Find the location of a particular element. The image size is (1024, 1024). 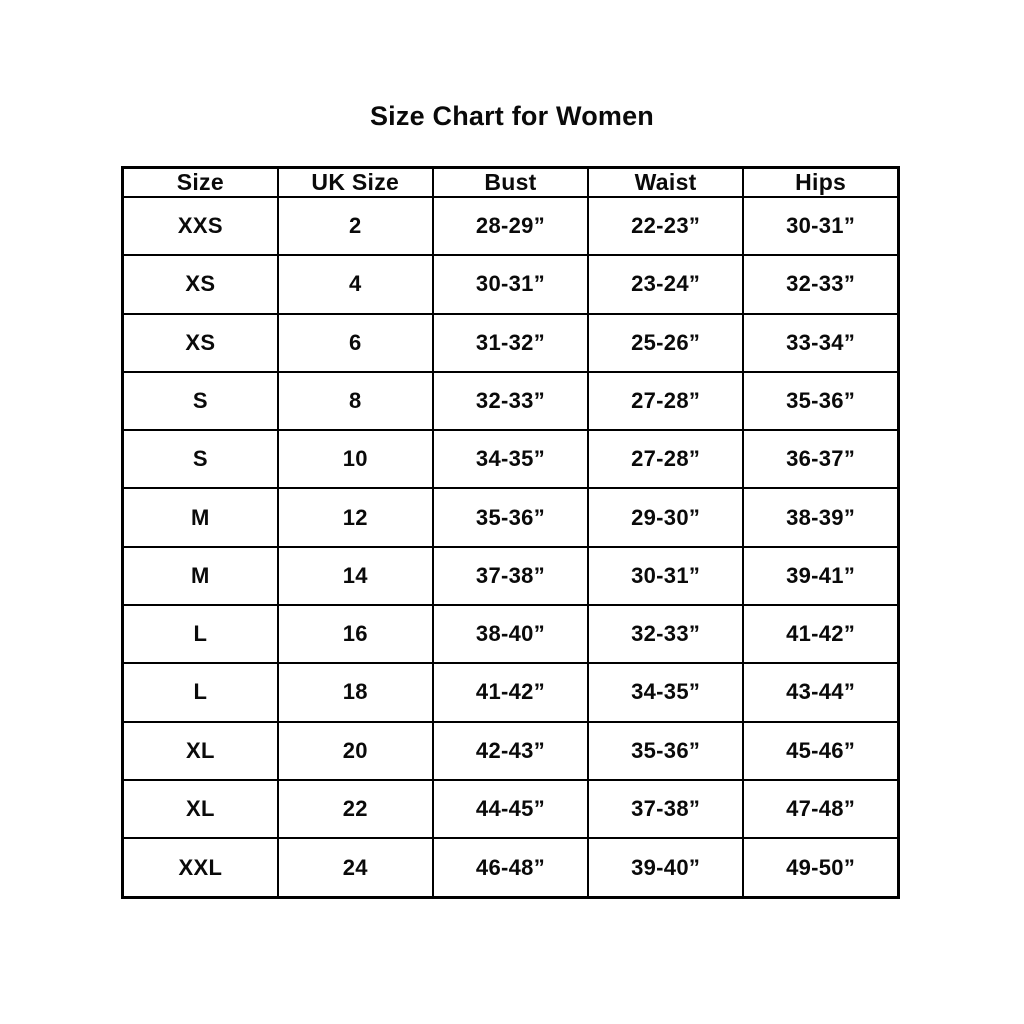

table-cell: 20 is located at coordinates (355, 750).